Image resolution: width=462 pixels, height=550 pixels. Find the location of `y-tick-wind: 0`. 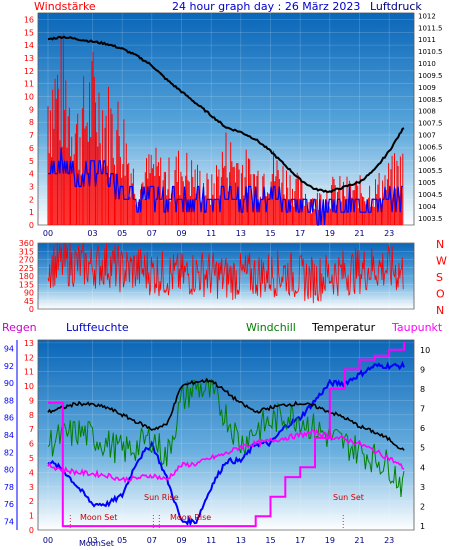

y-tick-wind: 0 is located at coordinates (31, 225).